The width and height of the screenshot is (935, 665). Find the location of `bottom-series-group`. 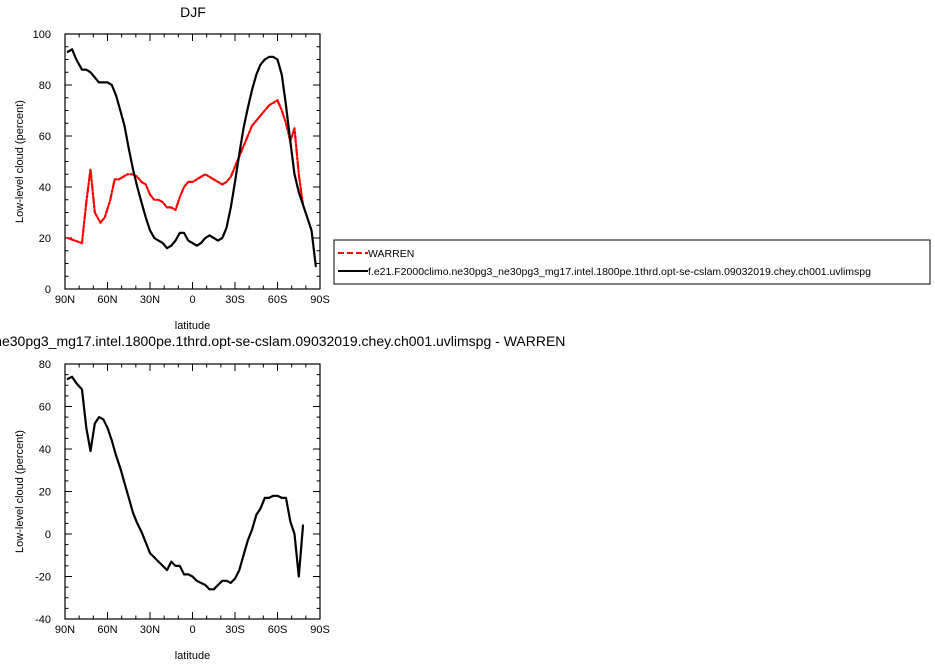

bottom-series-group is located at coordinates (185, 483).